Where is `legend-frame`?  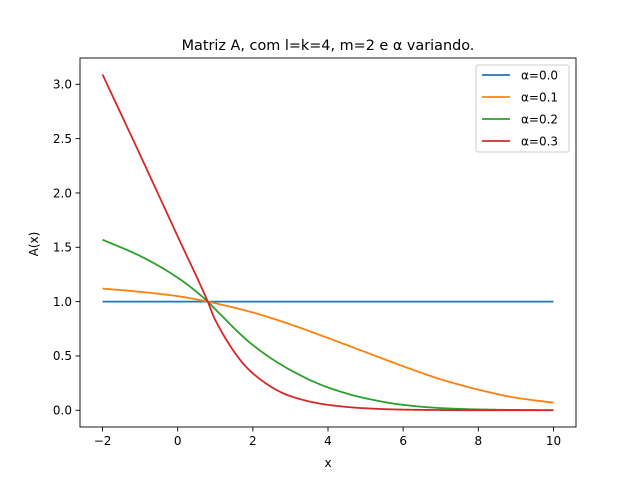
legend-frame is located at coordinates (522, 108).